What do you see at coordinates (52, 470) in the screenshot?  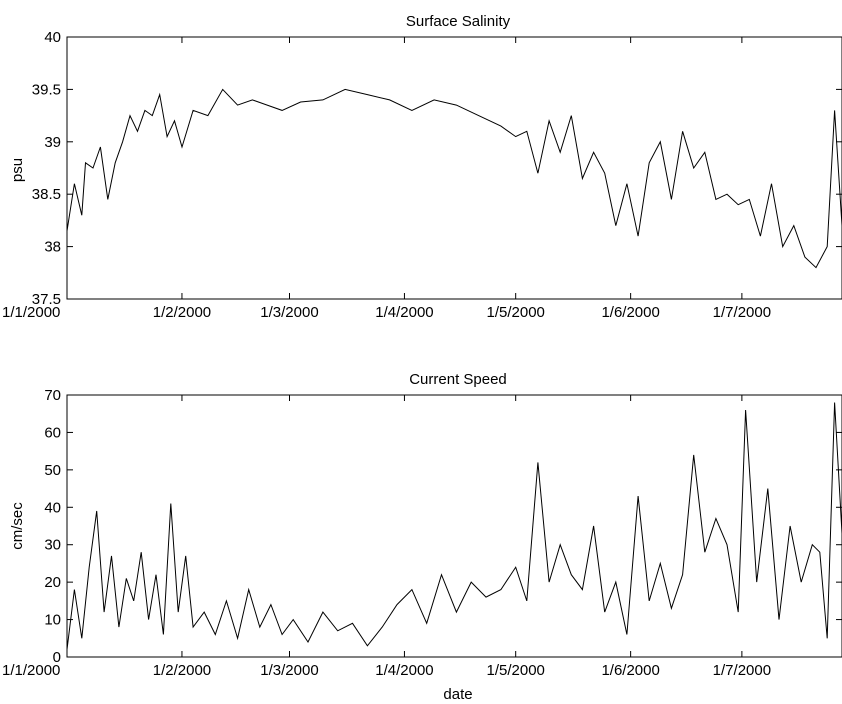 I see `current-speed-y-tick-label: 50` at bounding box center [52, 470].